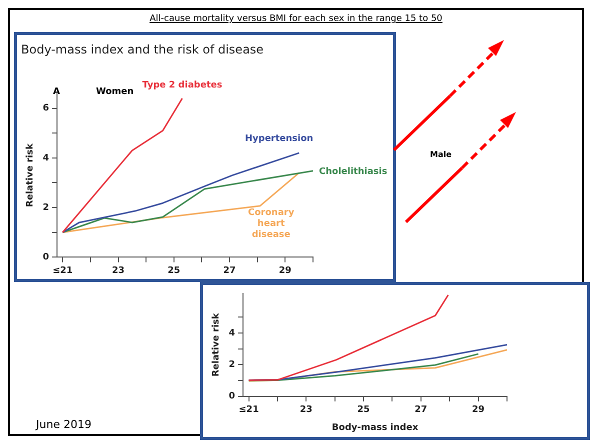 The image size is (592, 444). I want to click on annotation: Women, so click(115, 92).